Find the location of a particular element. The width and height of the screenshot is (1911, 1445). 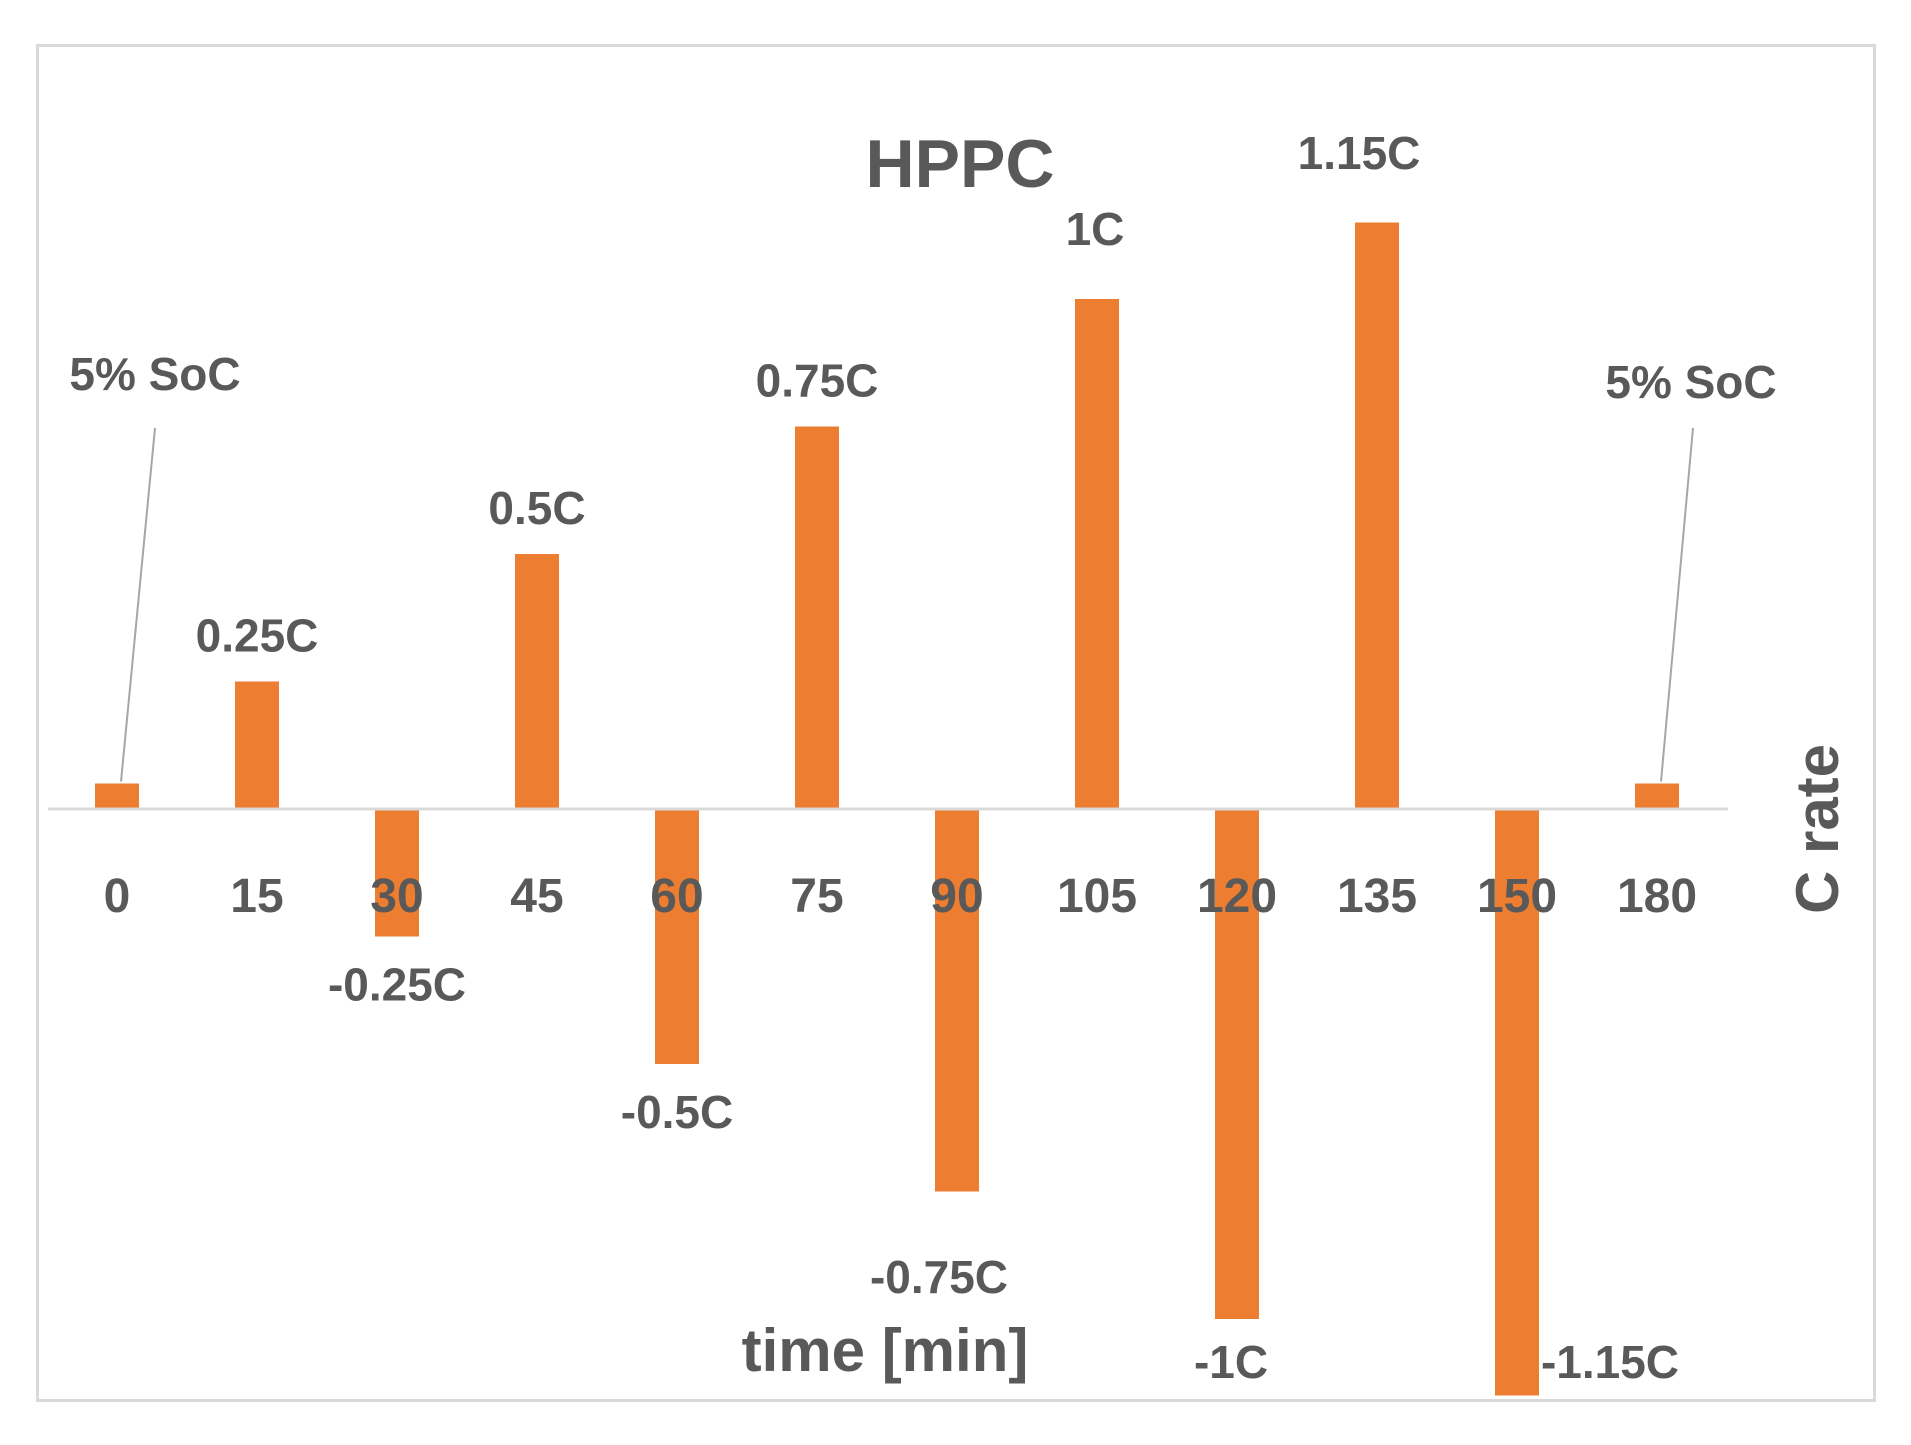

x-tick-label: 15 is located at coordinates (256, 896).